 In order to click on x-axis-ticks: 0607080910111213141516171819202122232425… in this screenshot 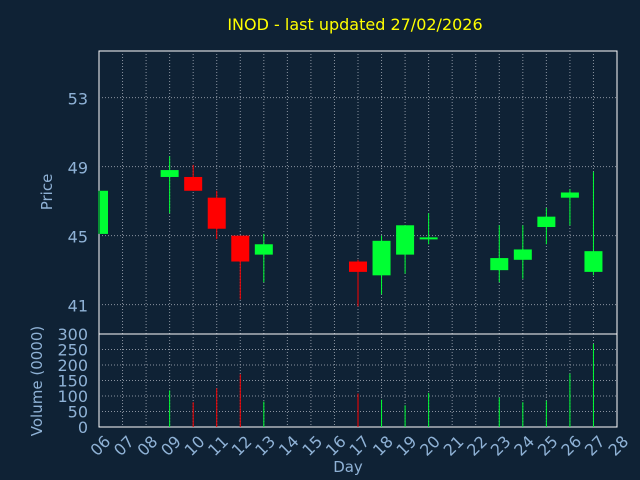, I will do `click(359, 446)`.